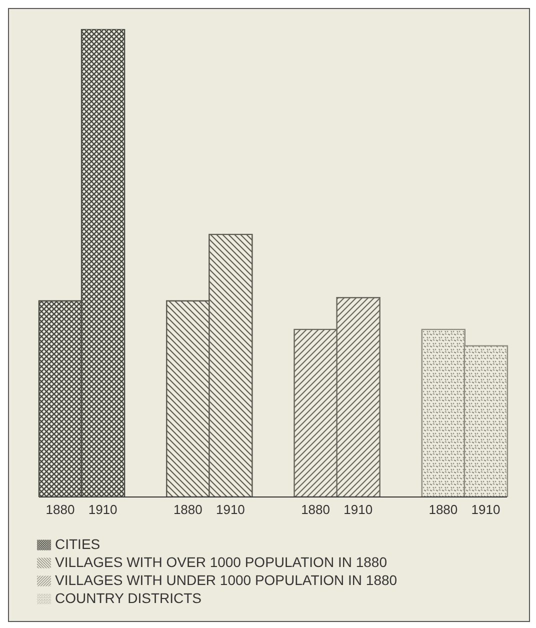 Image resolution: width=536 pixels, height=628 pixels. I want to click on legend-label: VILLAGES WITH OVER 1000 POPULATION IN 1880, so click(221, 562).